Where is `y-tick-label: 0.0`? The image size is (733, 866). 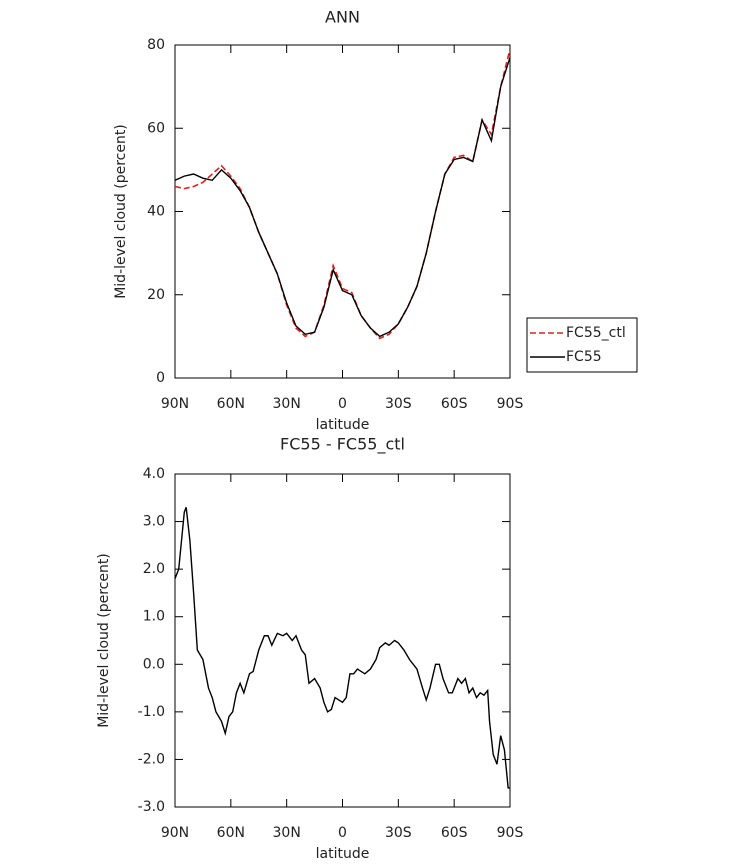
y-tick-label: 0.0 is located at coordinates (154, 664).